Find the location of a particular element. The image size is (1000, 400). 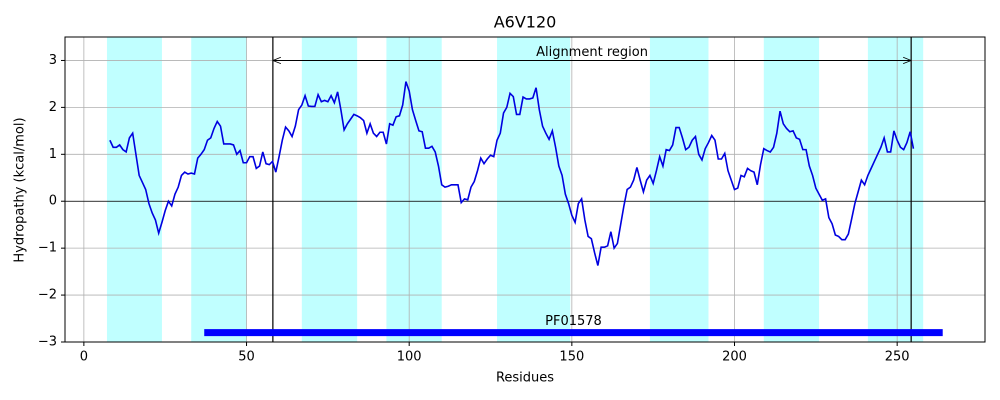

y-tick-label: 3 is located at coordinates (53, 60).